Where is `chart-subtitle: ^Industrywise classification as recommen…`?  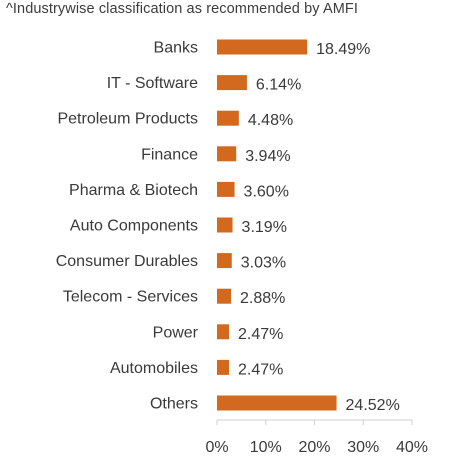 chart-subtitle: ^Industrywise classification as recommen… is located at coordinates (182, 9).